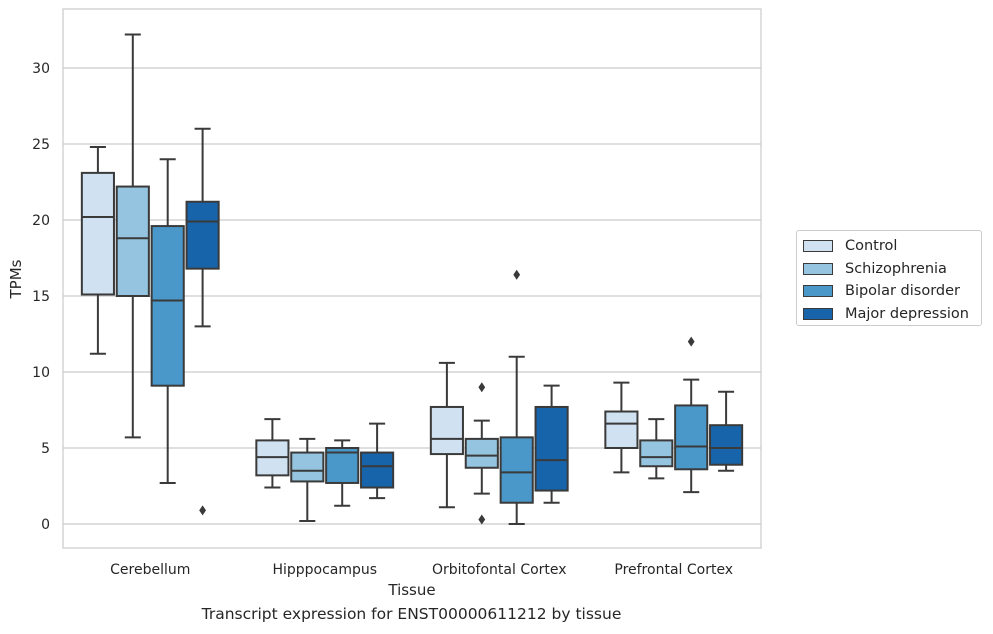 This screenshot has width=993, height=634. I want to click on y-tick-label: 10, so click(41, 373).